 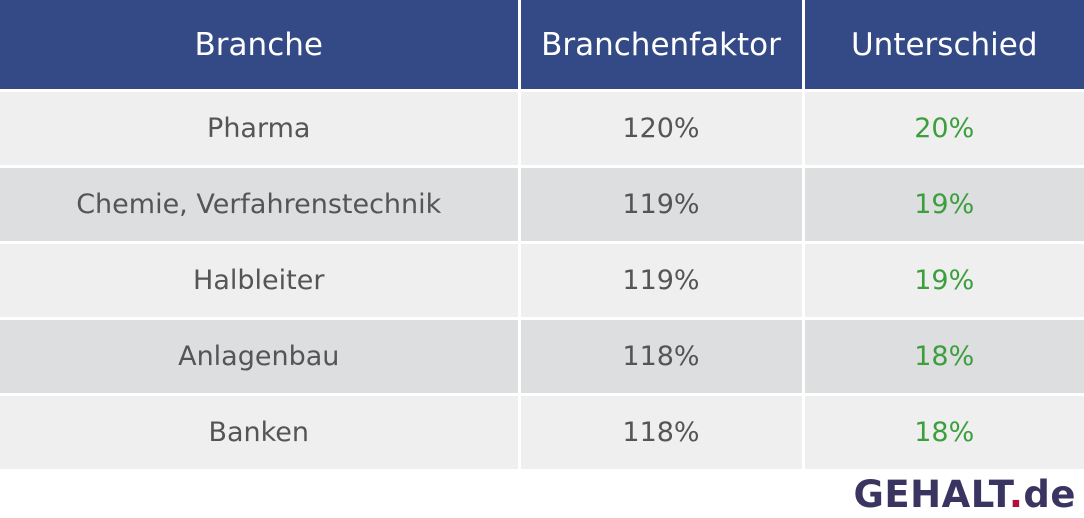 What do you see at coordinates (931, 494) in the screenshot?
I see `logo-main-text: GEHALT` at bounding box center [931, 494].